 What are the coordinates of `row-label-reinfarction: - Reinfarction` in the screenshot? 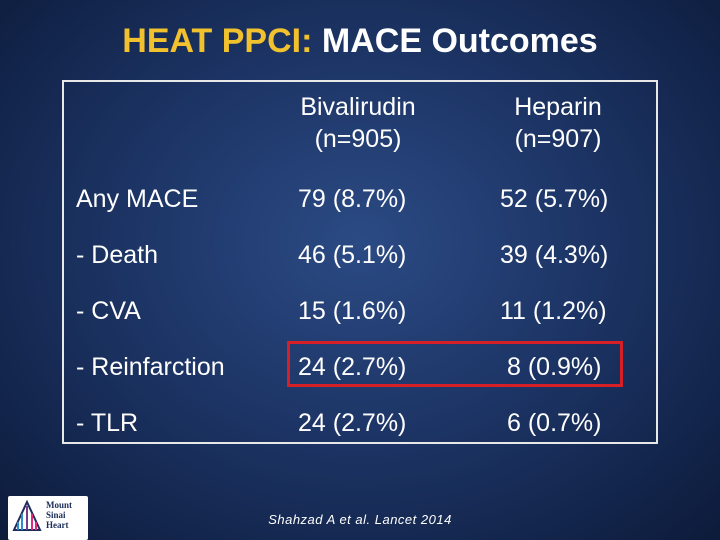 It's located at (150, 367).